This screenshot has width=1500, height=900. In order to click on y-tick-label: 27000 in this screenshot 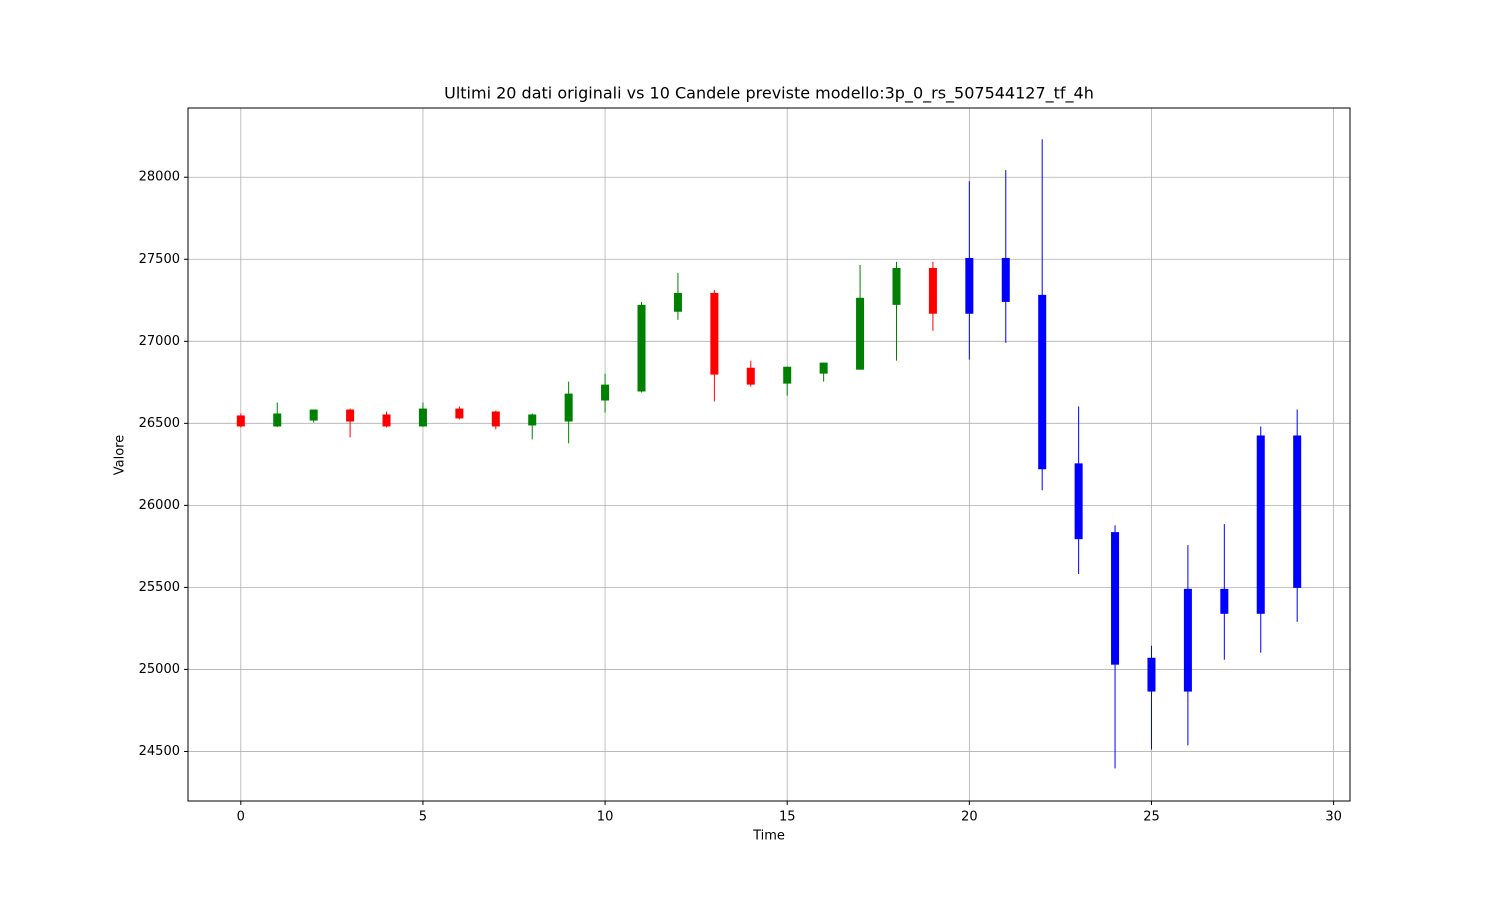, I will do `click(159, 341)`.